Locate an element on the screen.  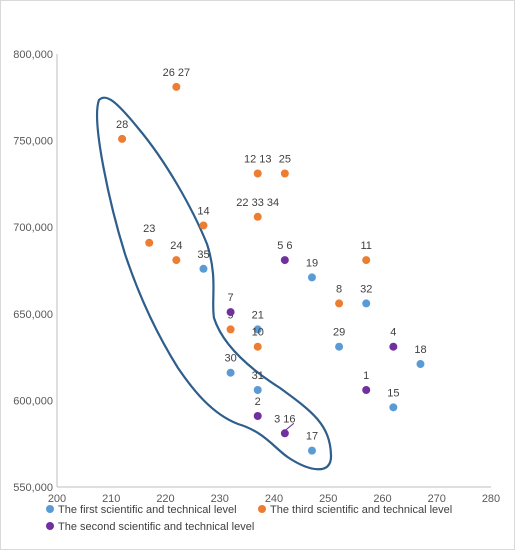
data-label: 19 is located at coordinates (312, 263).